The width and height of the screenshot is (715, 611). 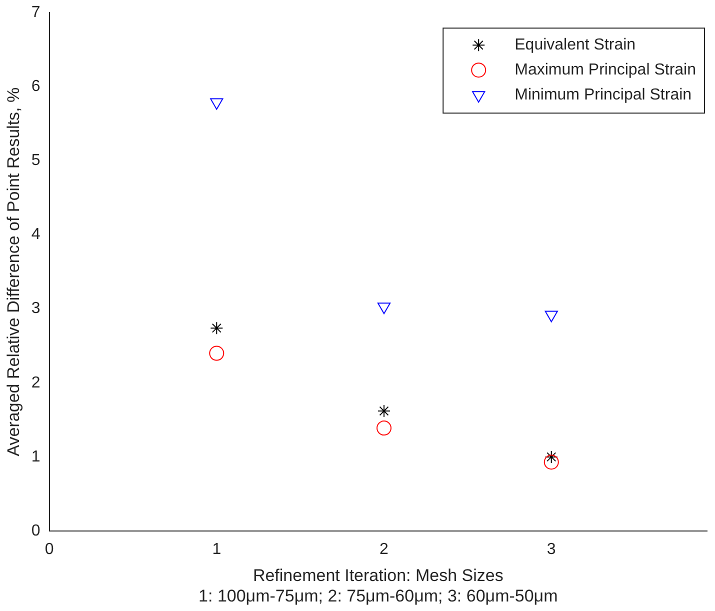 I want to click on y-tick-label: 1, so click(x=35, y=457).